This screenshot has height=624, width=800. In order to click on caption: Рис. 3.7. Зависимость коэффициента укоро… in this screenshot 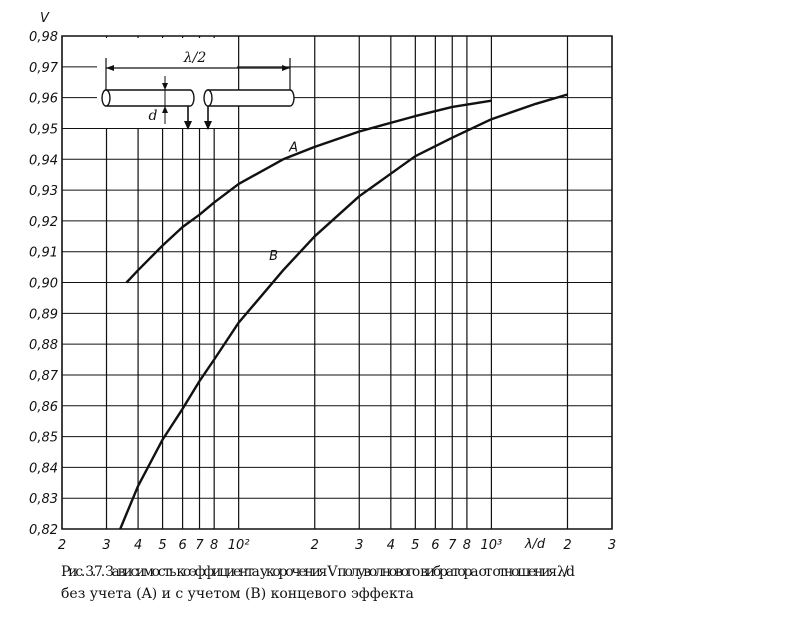, I will do `click(318, 572)`.